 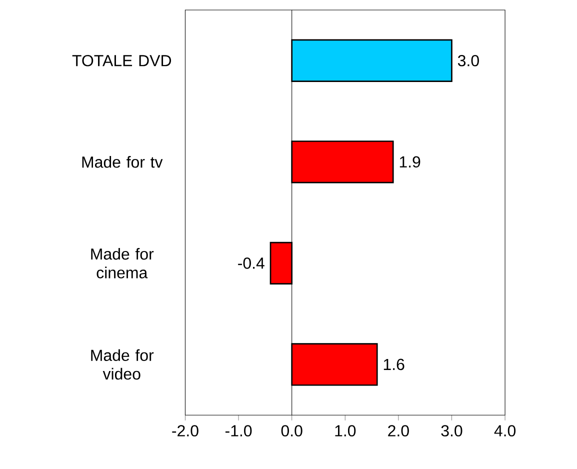 I want to click on x-tick-label: 1.0, so click(x=345, y=430).